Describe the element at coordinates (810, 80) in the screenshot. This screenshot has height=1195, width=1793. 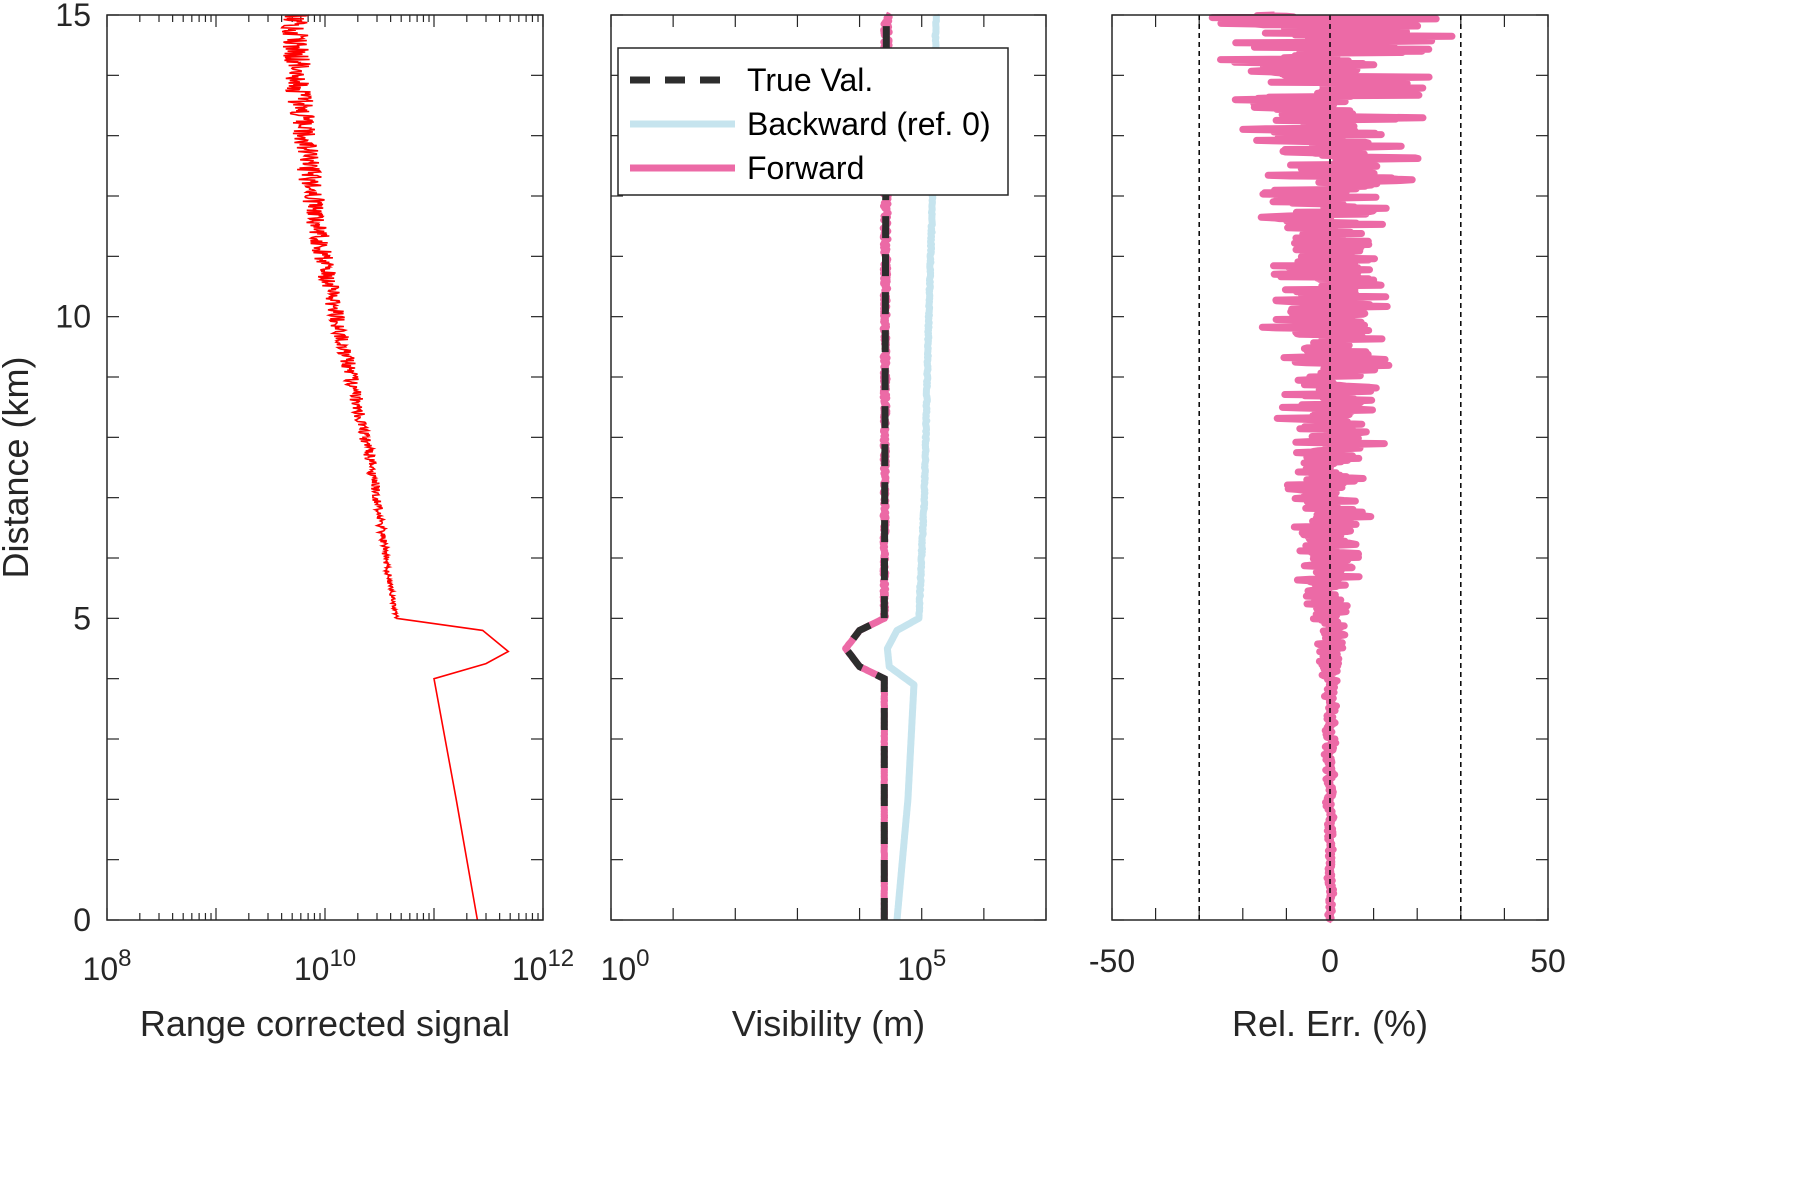
I see `legend-label-true-val: True Val.` at that location.